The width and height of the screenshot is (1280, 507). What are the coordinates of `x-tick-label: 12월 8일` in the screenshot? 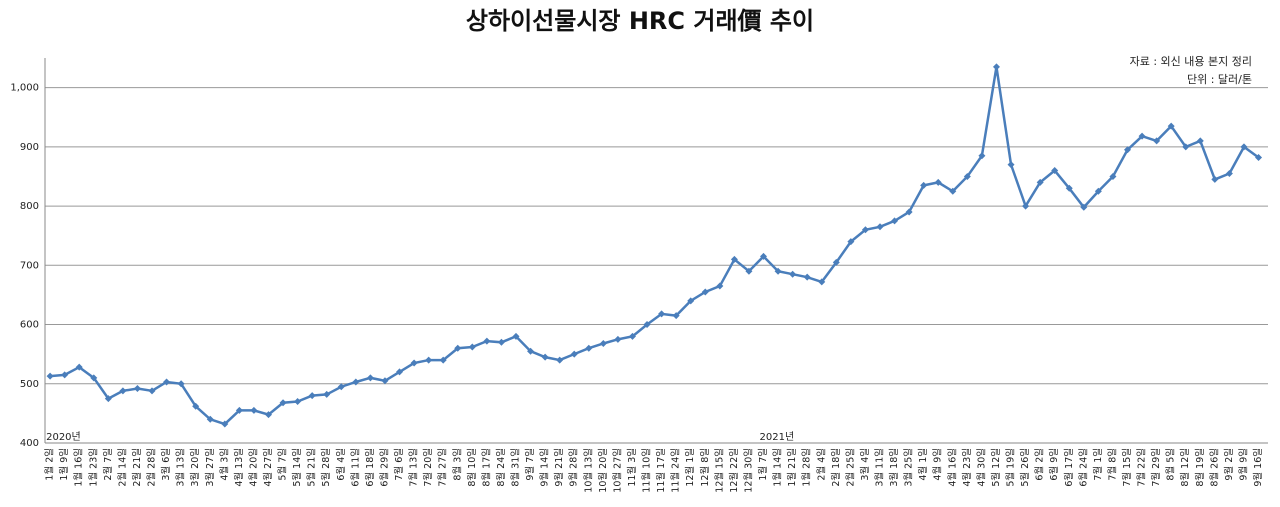 It's located at (705, 467).